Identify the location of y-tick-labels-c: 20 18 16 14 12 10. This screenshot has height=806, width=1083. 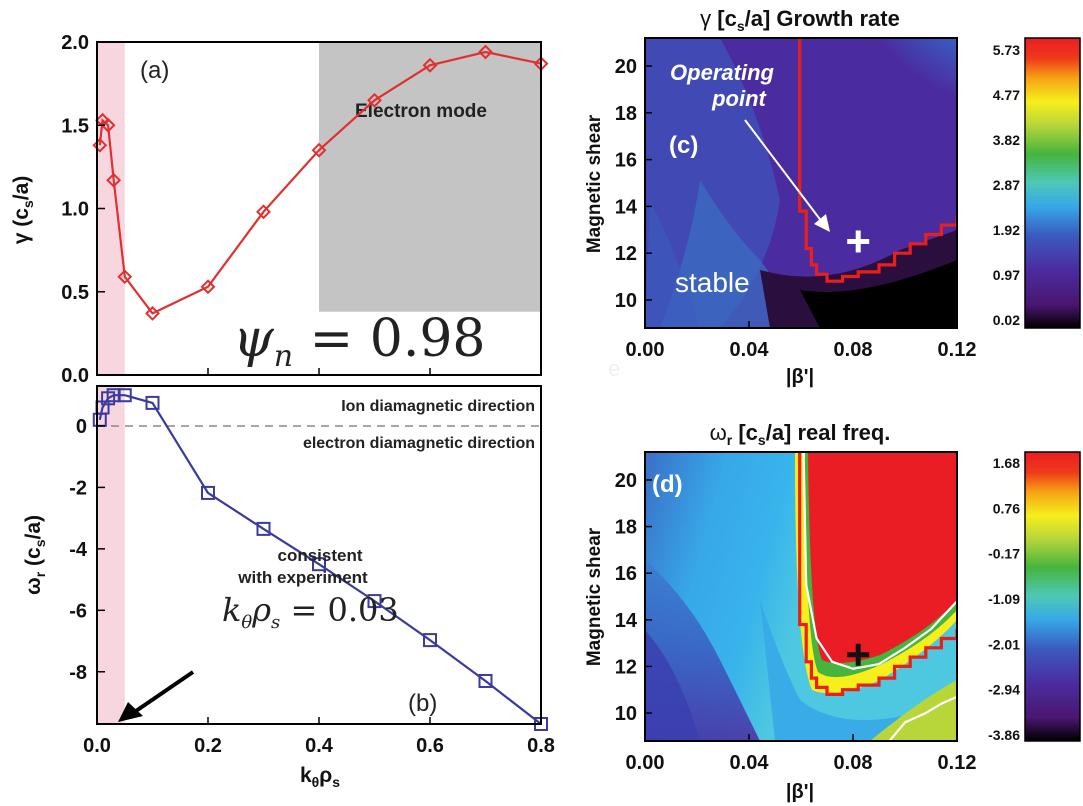
(633, 184).